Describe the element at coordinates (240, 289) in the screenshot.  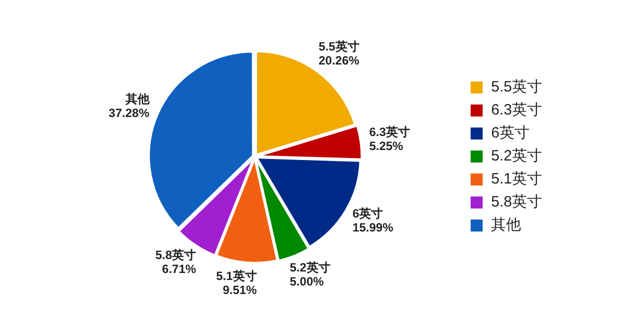
I see `data-label: 9.51%` at that location.